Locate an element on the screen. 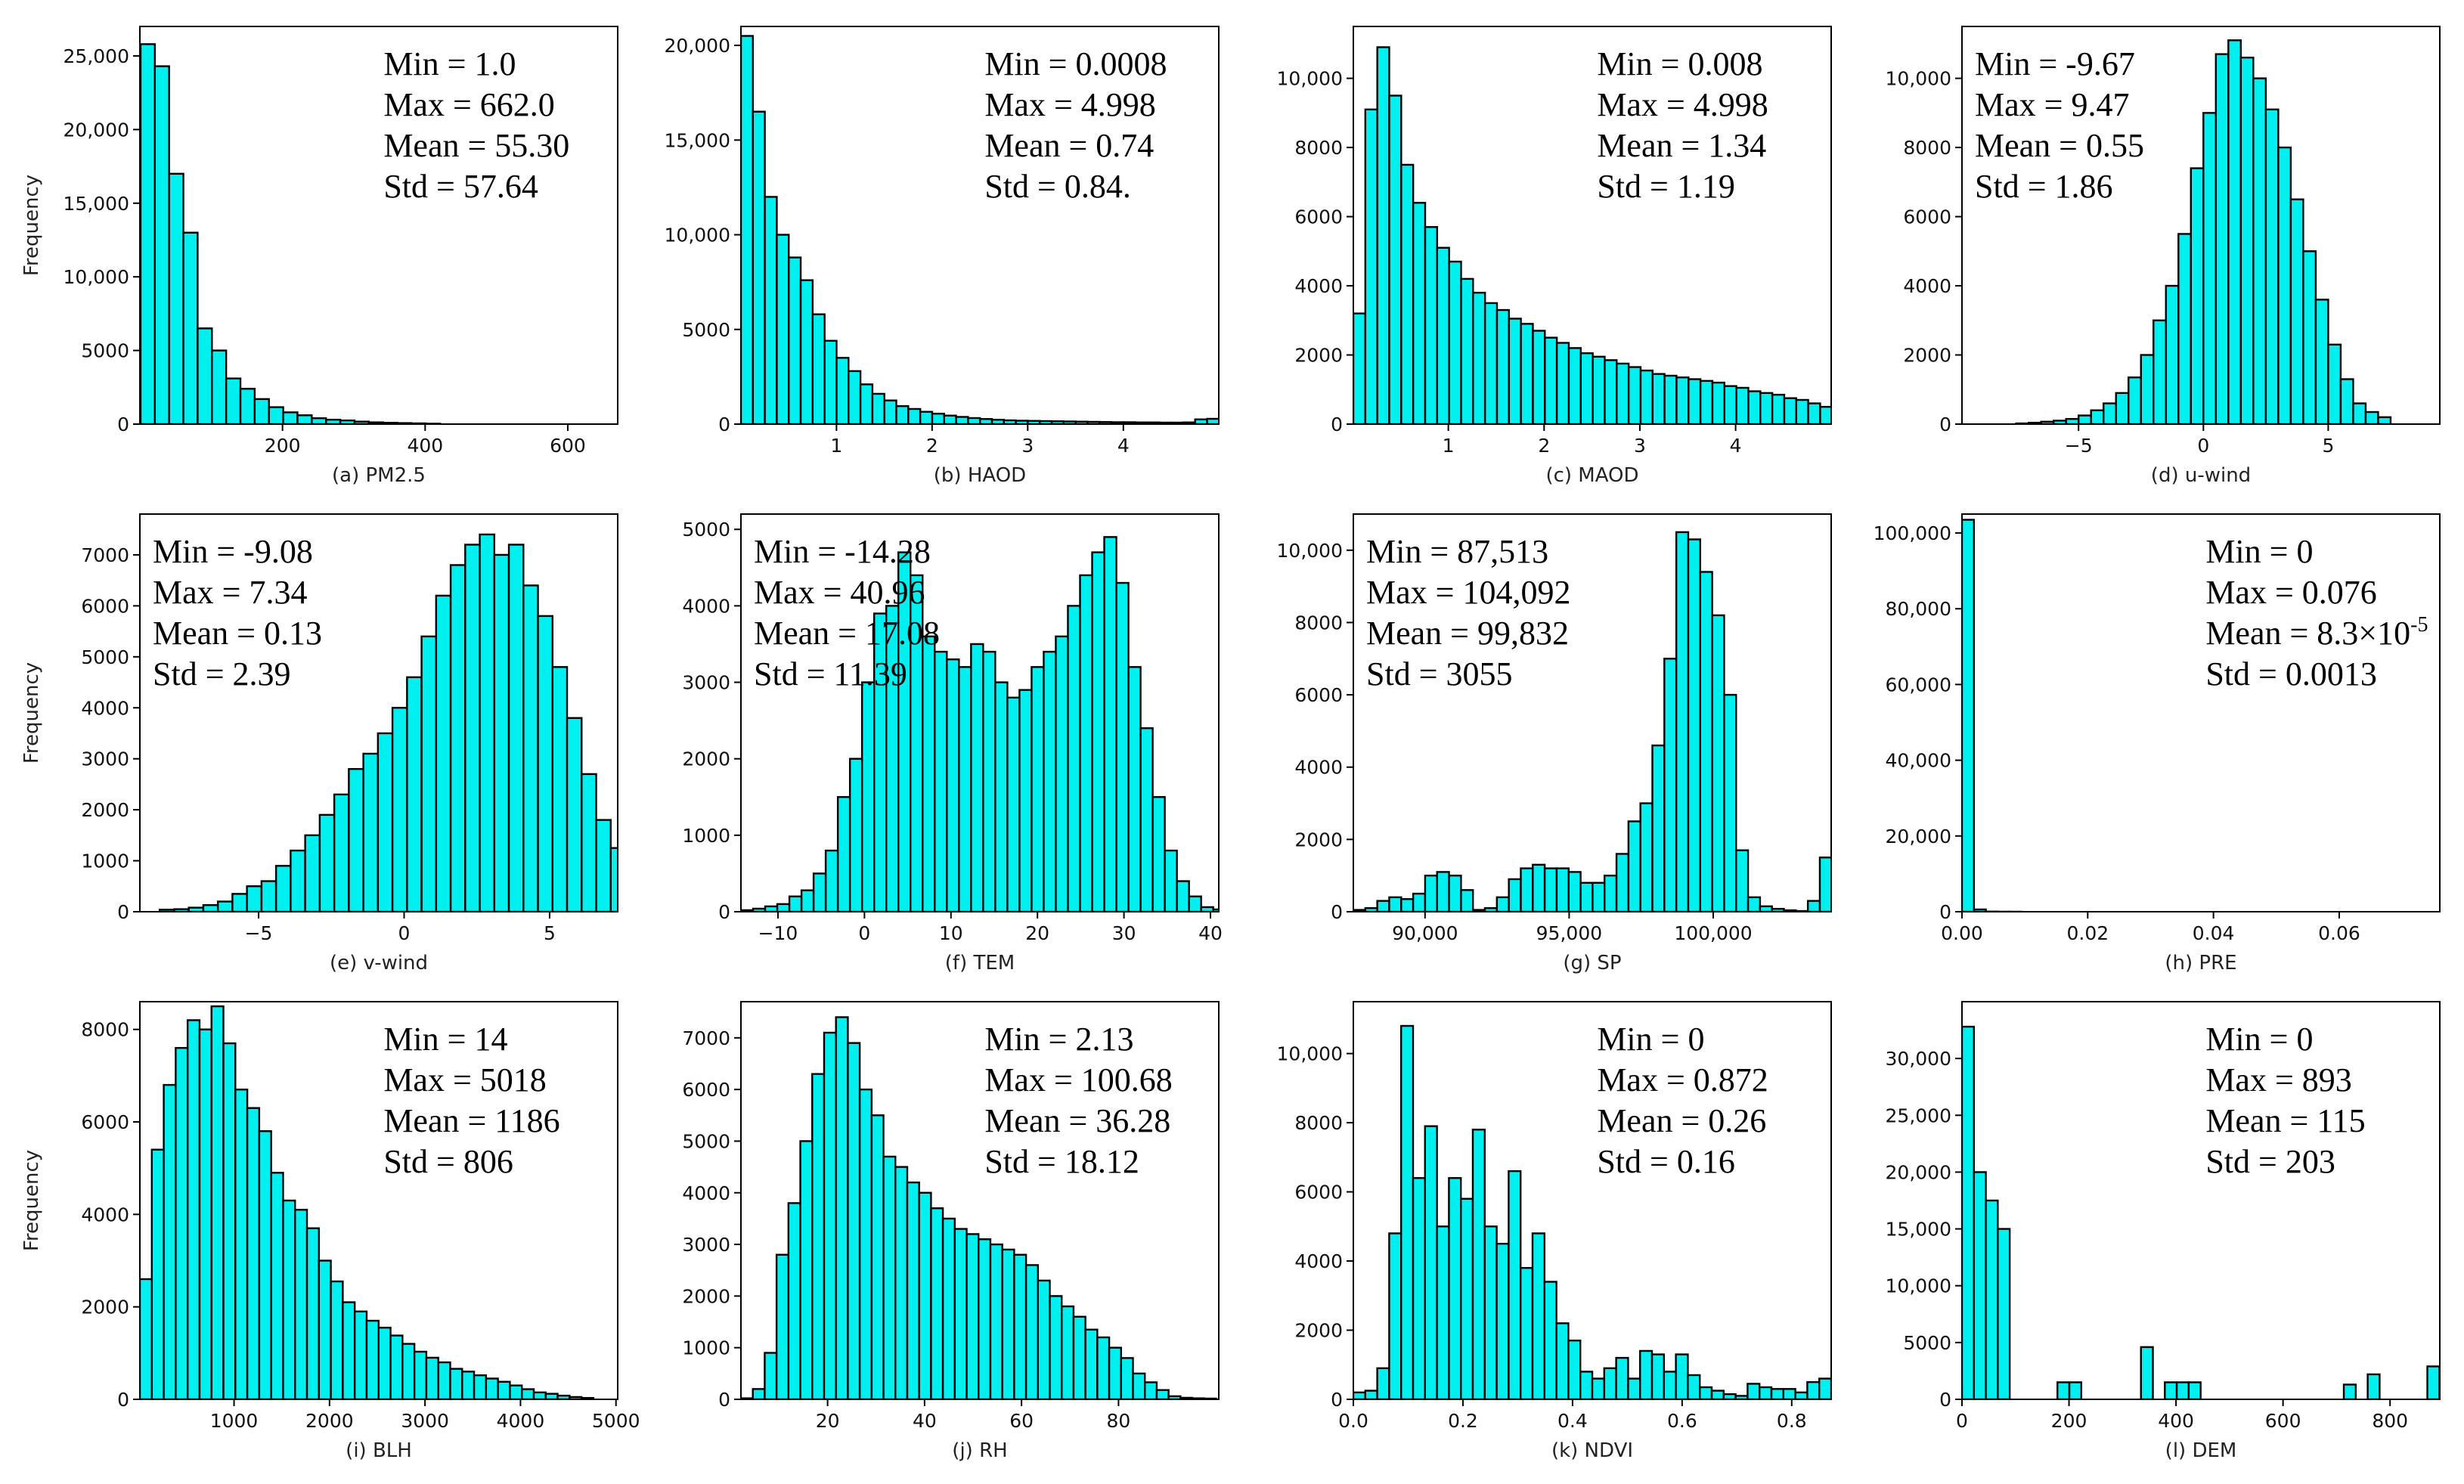 Image resolution: width=2464 pixels, height=1484 pixels. stat-line: Mean = 55.30 is located at coordinates (476, 145).